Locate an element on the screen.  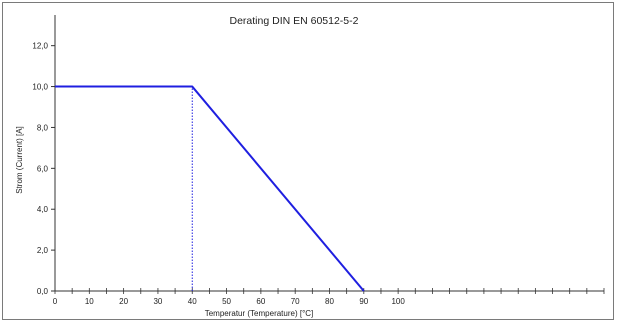
y-tick-label: 8,0 is located at coordinates (43, 127).